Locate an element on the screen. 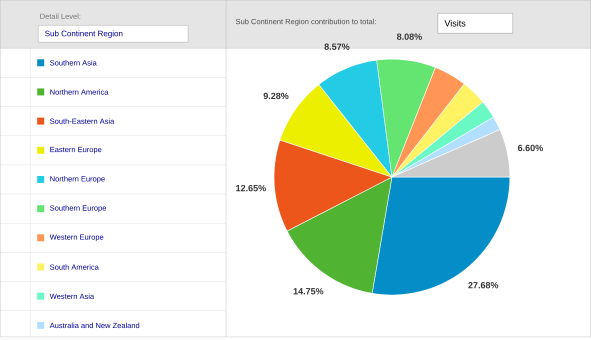 This screenshot has height=340, width=591. data-label: 14.75% is located at coordinates (309, 291).